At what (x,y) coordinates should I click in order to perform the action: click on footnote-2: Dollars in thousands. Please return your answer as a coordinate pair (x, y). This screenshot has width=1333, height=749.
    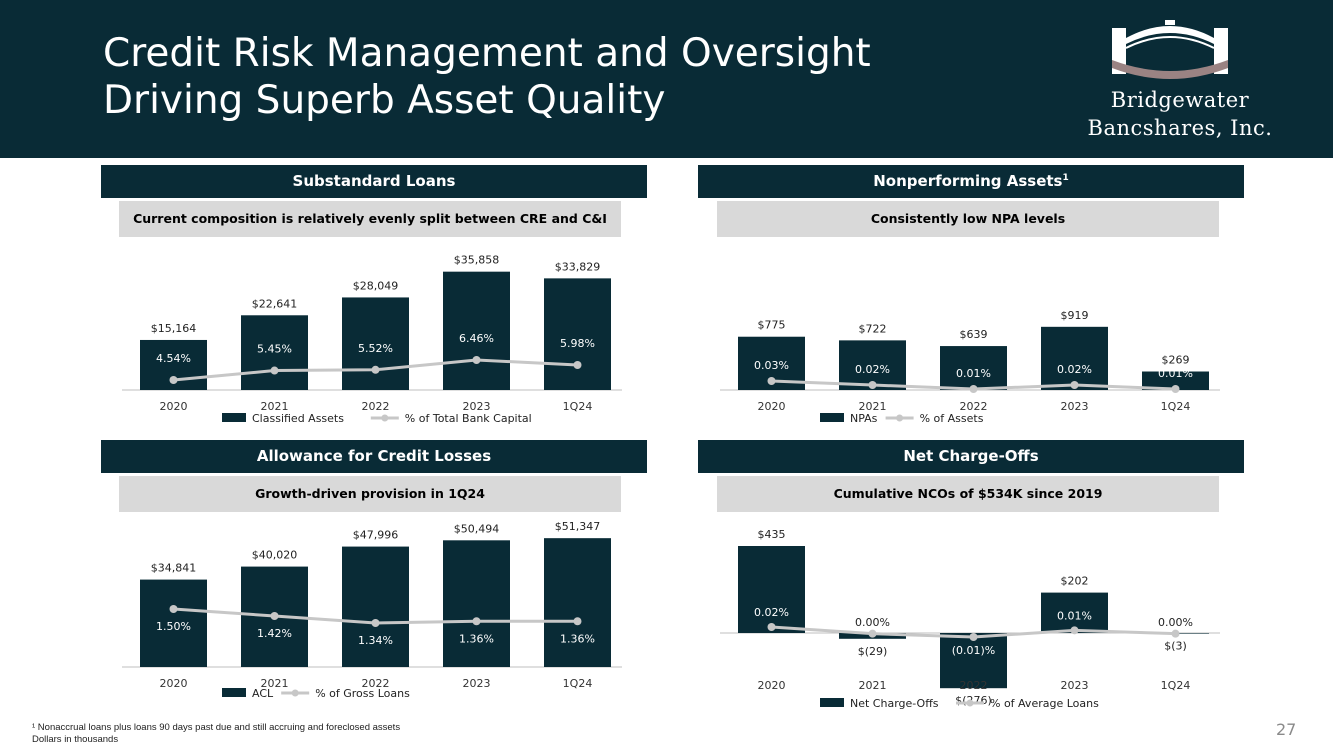
    Looking at the image, I should click on (75, 739).